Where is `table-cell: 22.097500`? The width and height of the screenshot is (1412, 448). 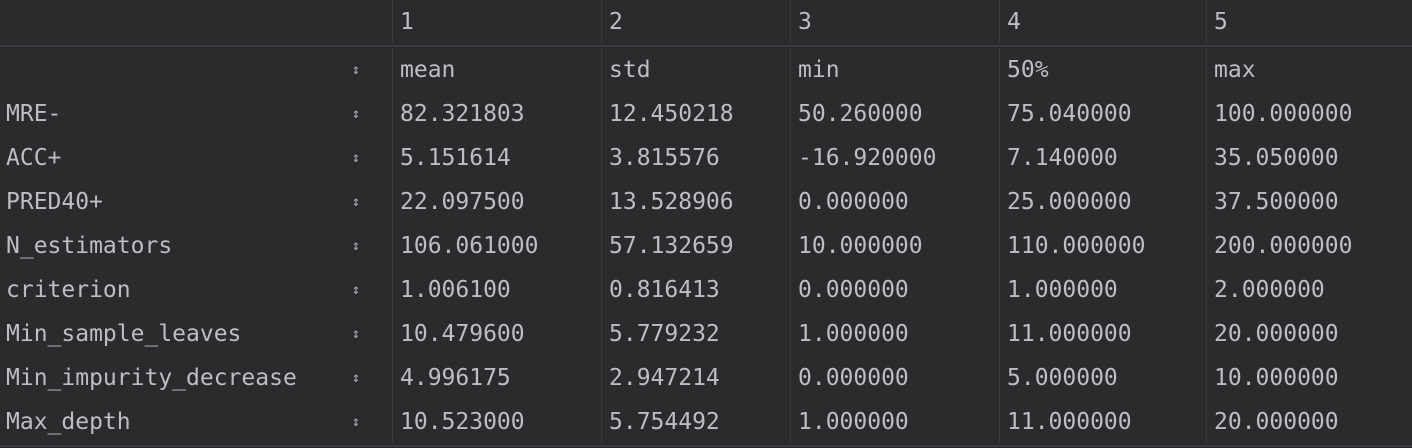
table-cell: 22.097500 is located at coordinates (497, 202).